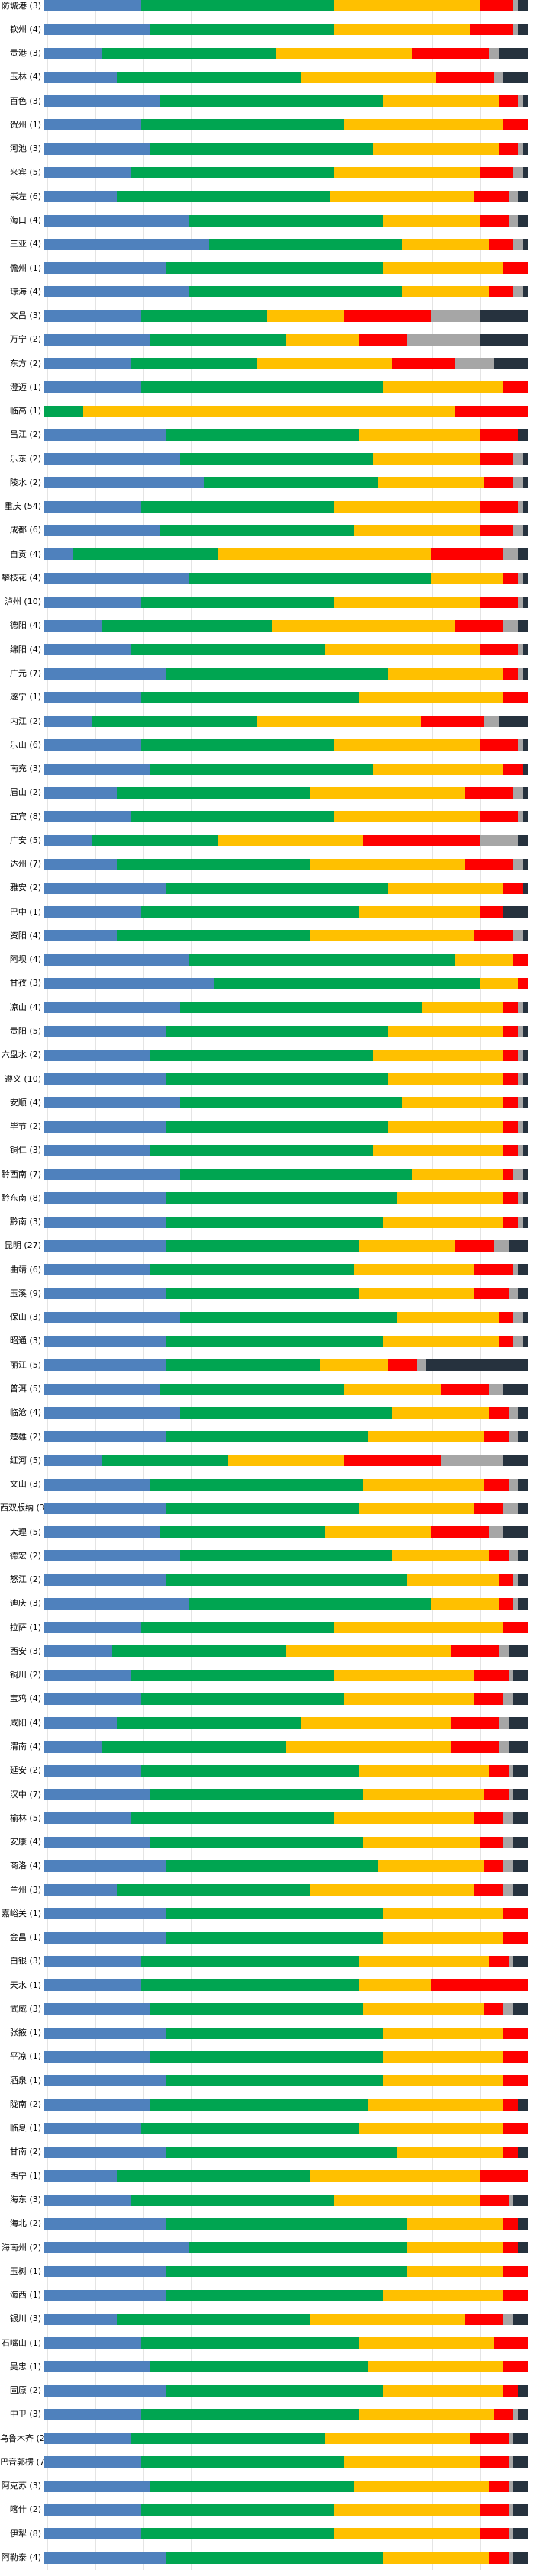  What do you see at coordinates (267, 2533) in the screenshot?
I see `chart-row: 伊犁 (8)` at bounding box center [267, 2533].